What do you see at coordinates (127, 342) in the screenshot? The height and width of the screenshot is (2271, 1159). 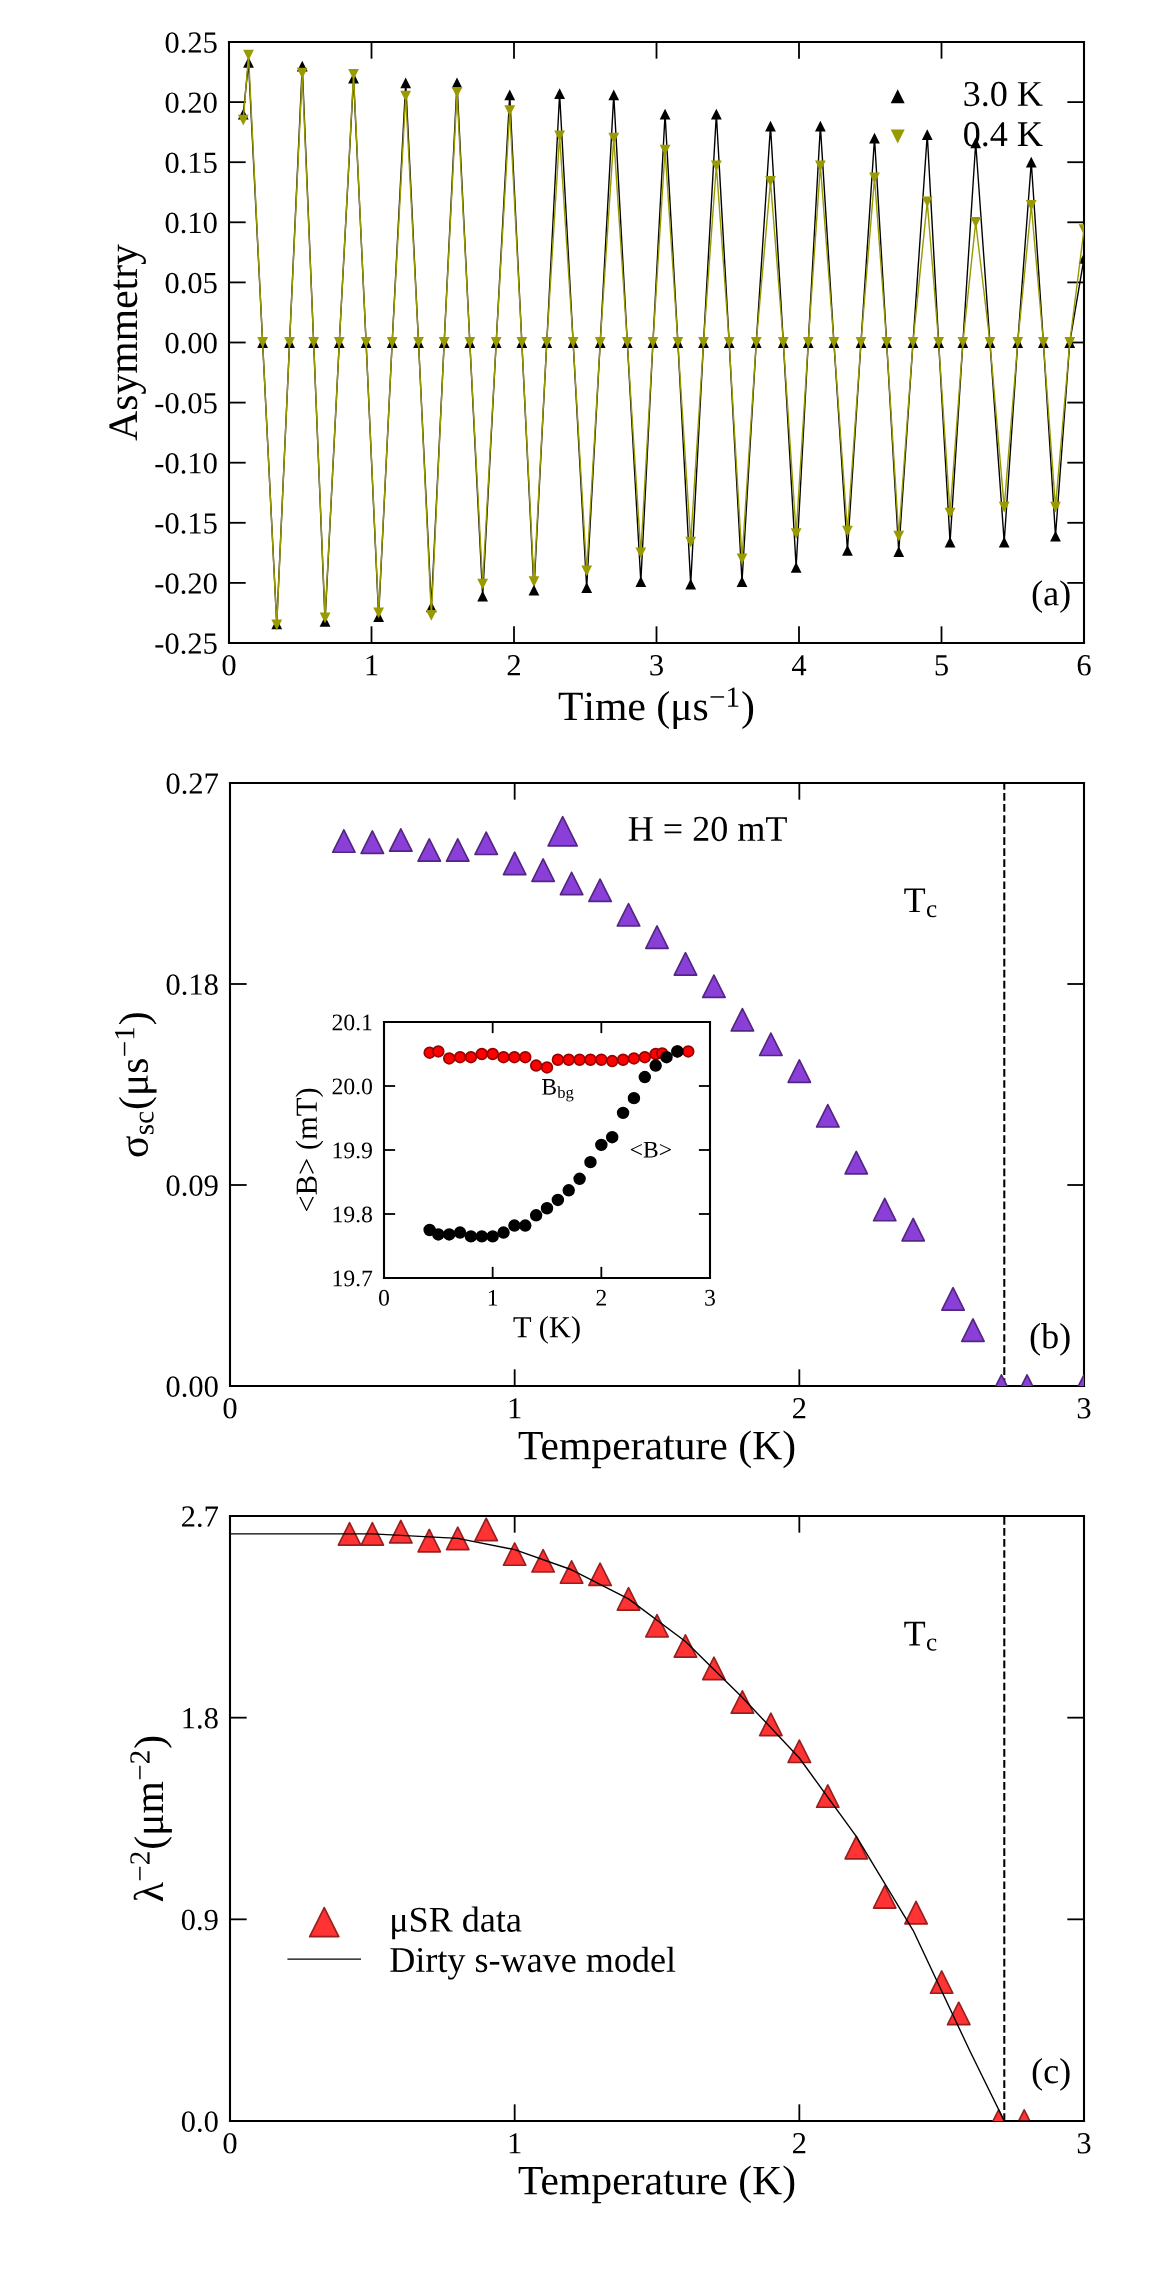 I see `y-axis-title: Asymmetry` at bounding box center [127, 342].